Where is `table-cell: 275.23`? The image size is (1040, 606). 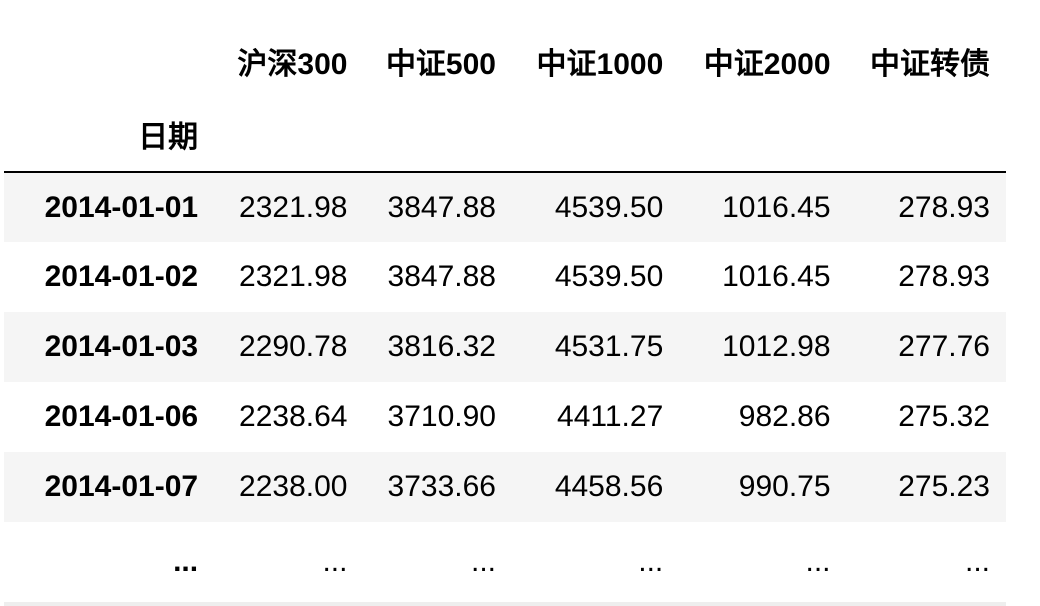
table-cell: 275.23 is located at coordinates (944, 486).